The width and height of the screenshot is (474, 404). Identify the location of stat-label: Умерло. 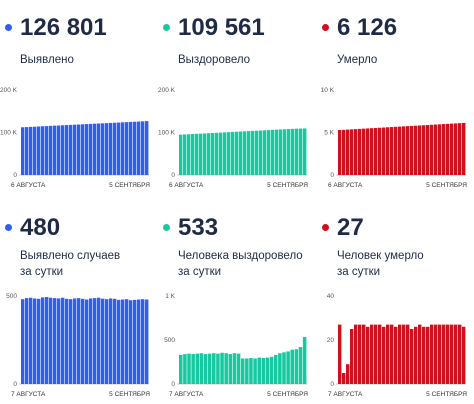
(357, 60).